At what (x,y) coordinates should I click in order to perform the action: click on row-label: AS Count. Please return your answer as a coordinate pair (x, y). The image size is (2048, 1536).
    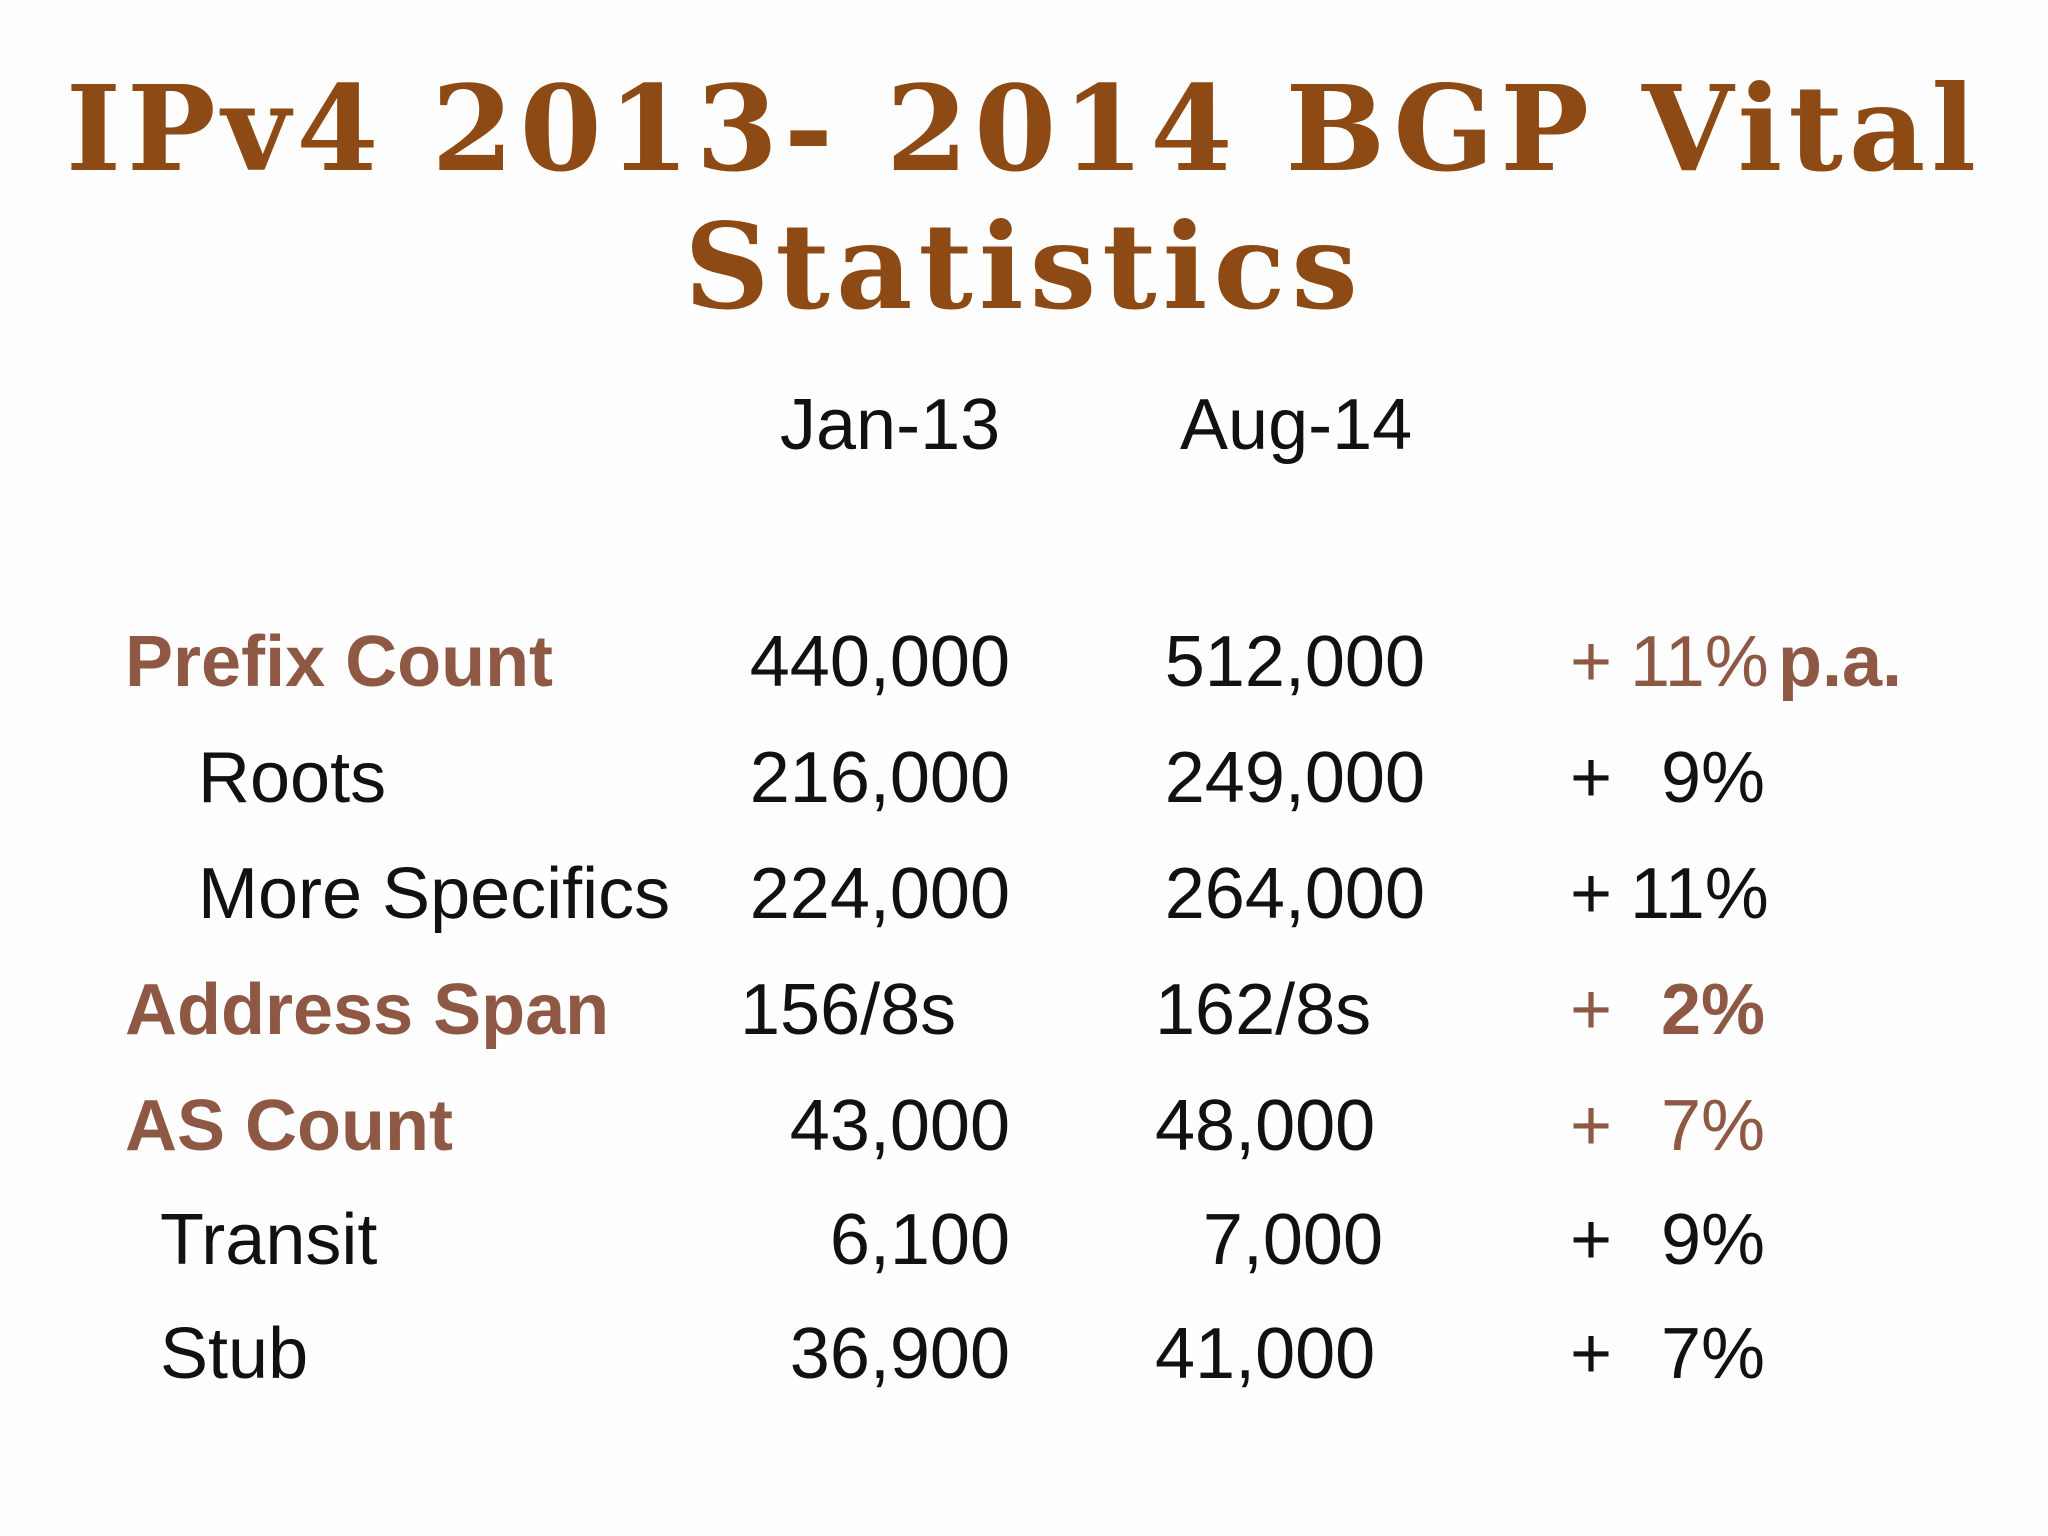
    Looking at the image, I should click on (289, 1126).